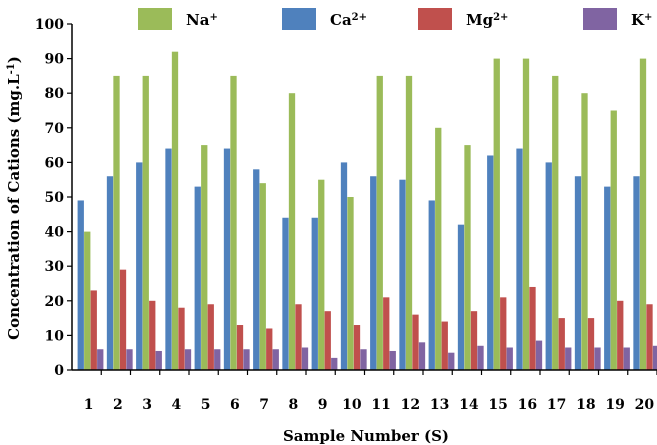 The height and width of the screenshot is (445, 657). Describe the element at coordinates (585, 405) in the screenshot. I see `x-tick-label: 18` at that location.